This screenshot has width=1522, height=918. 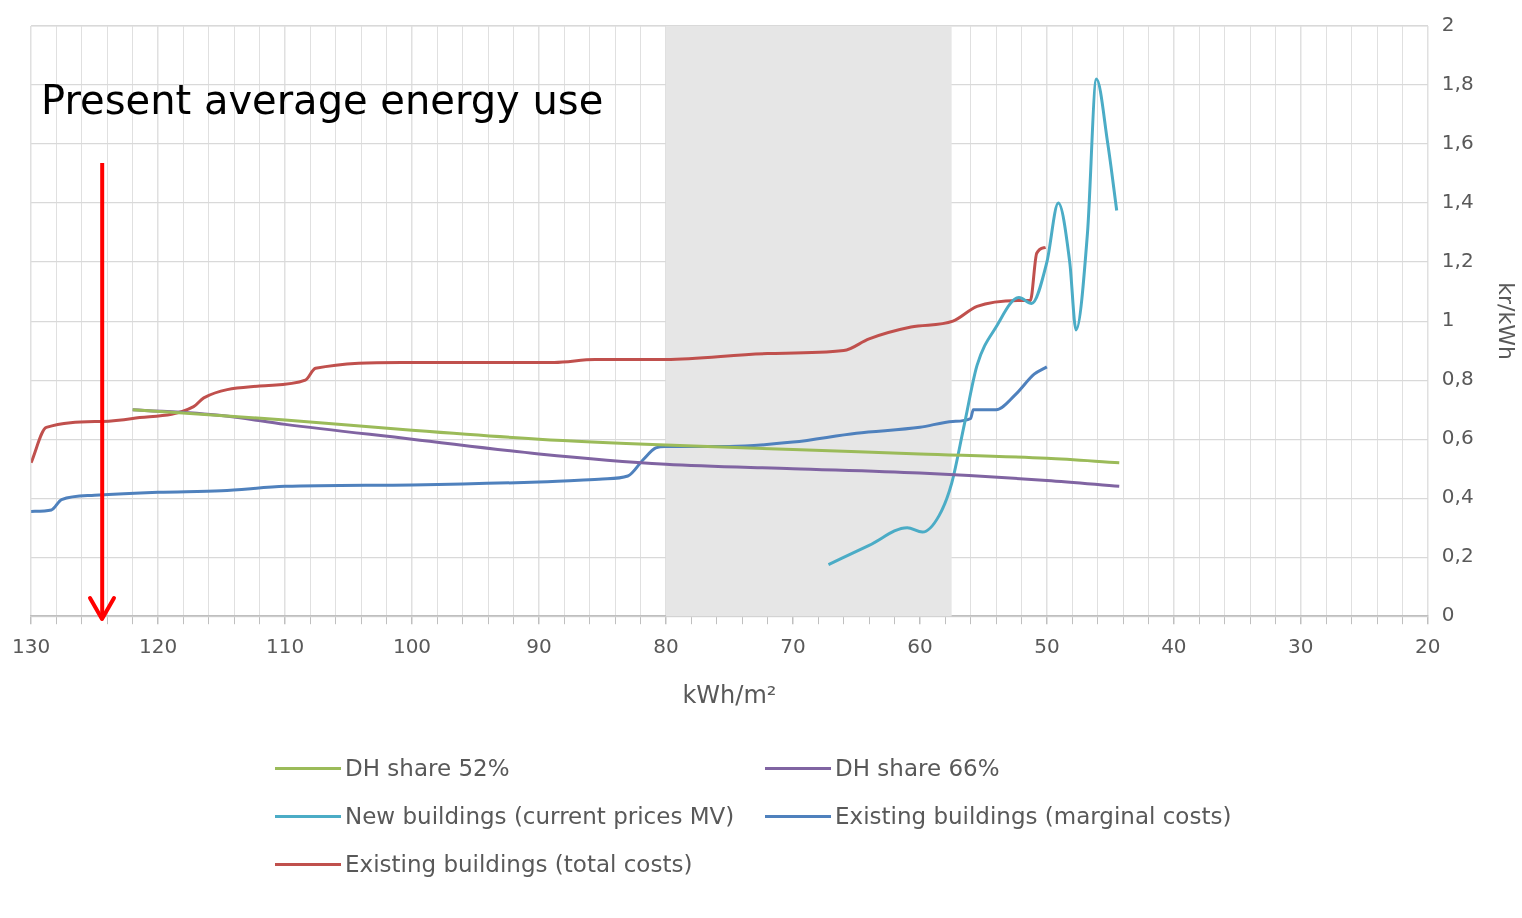 I want to click on y2-tick-label: 2, so click(x=1448, y=24).